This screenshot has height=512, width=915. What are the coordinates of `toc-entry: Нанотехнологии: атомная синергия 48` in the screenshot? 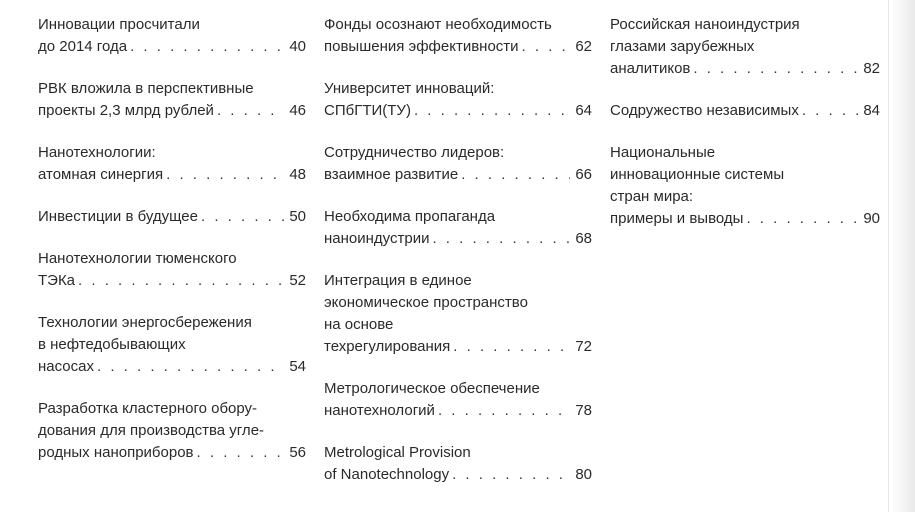 It's located at (172, 164).